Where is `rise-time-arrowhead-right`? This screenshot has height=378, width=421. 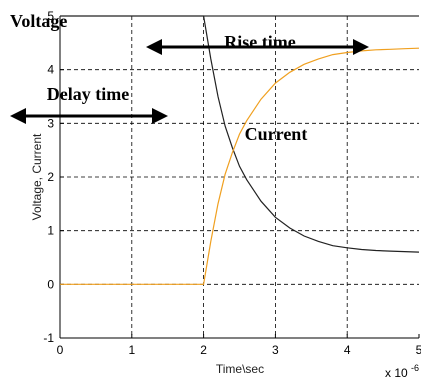 rise-time-arrowhead-right is located at coordinates (361, 47).